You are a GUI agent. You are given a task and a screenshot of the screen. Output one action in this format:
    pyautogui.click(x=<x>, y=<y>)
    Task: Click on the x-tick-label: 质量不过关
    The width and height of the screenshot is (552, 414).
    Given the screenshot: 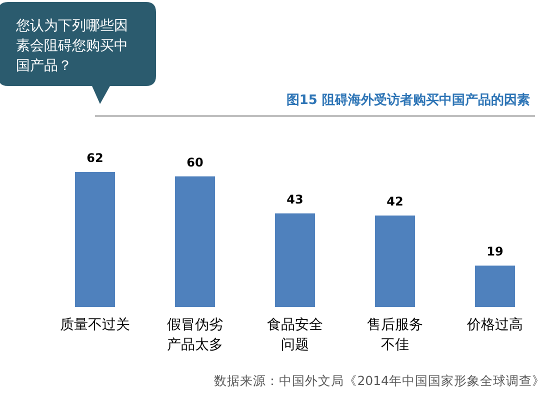 What is the action you would take?
    pyautogui.click(x=95, y=325)
    